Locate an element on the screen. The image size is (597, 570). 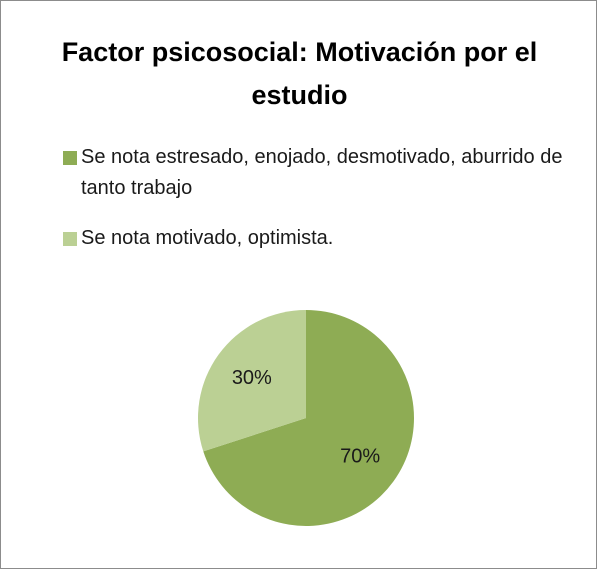
legend-item: Se nota motivado, optimista. is located at coordinates (313, 238).